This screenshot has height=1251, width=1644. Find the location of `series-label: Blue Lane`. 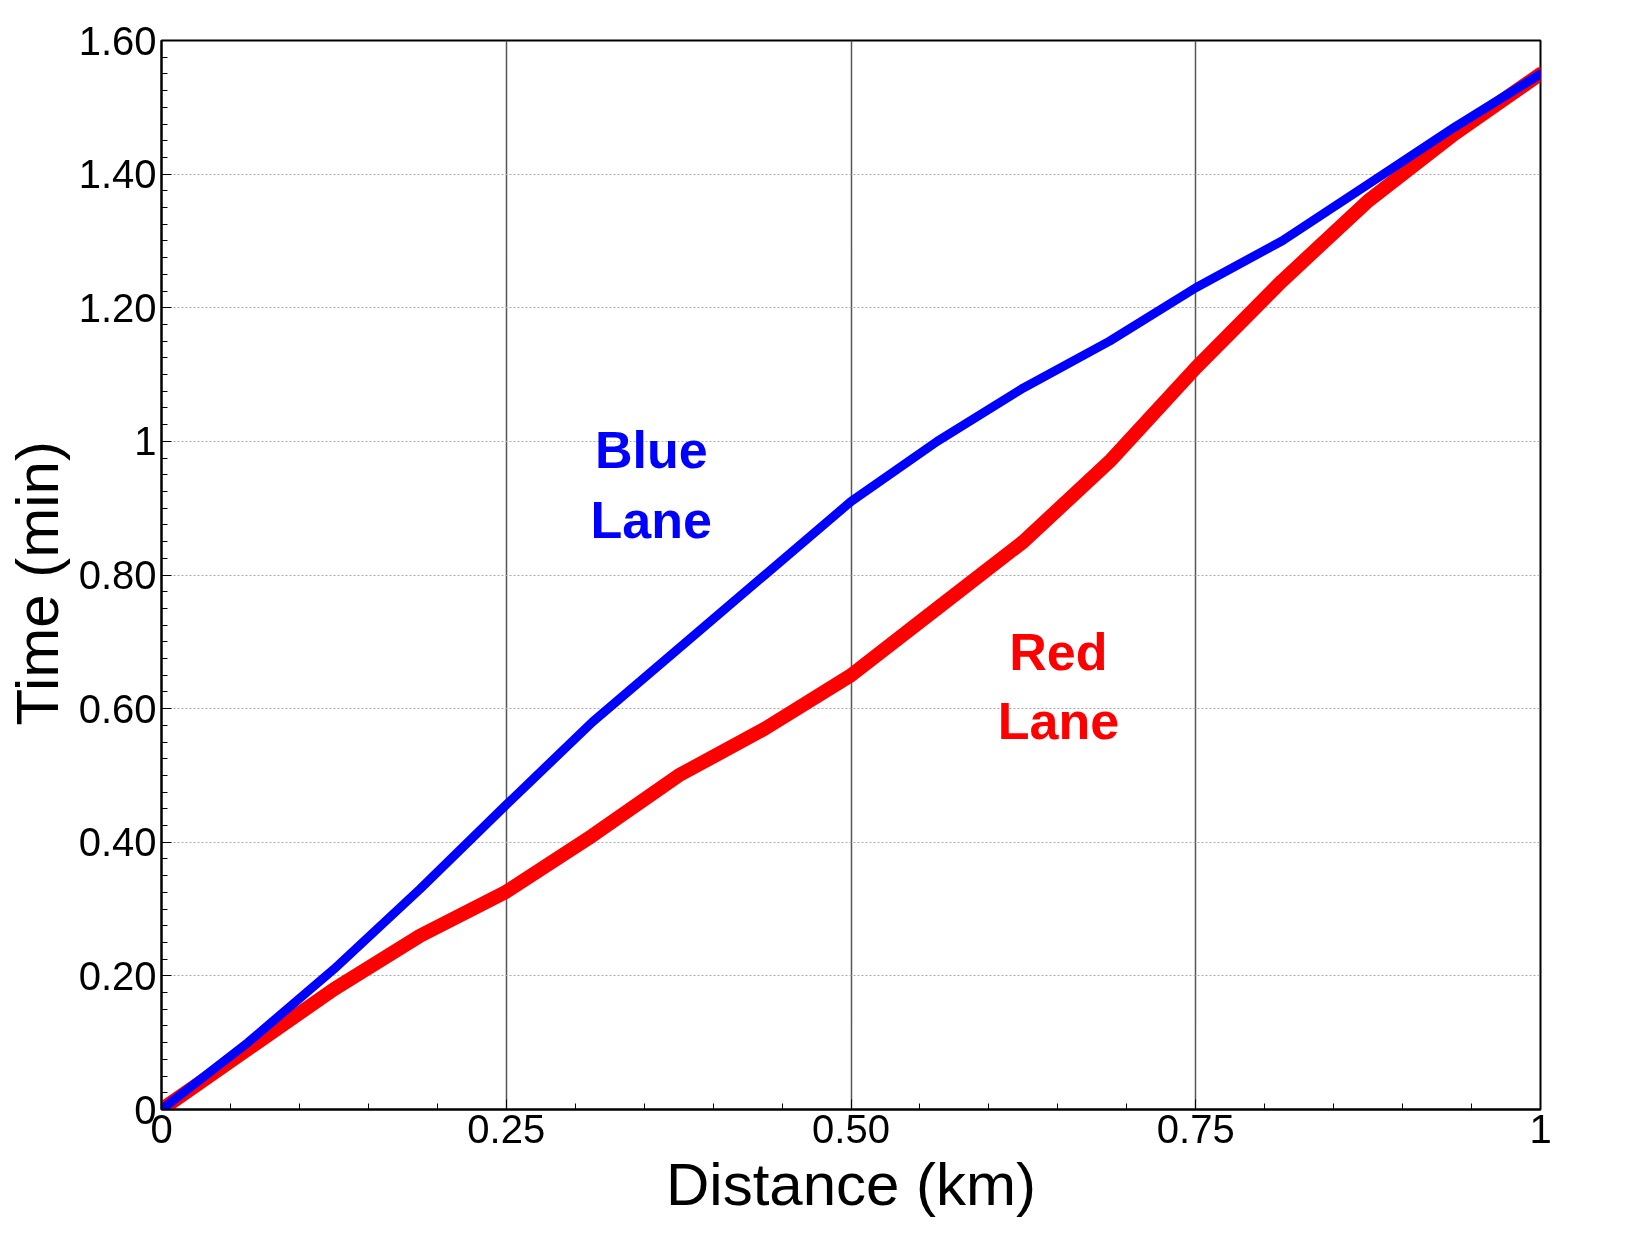

series-label: Blue Lane is located at coordinates (651, 485).